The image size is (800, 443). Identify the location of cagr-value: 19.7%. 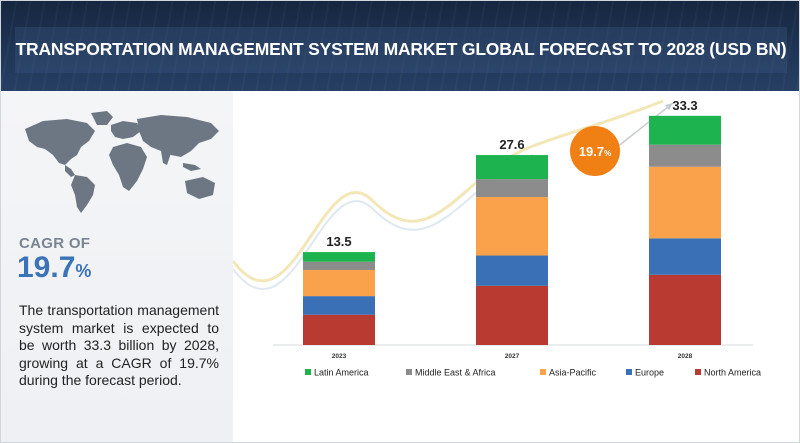
(54, 268).